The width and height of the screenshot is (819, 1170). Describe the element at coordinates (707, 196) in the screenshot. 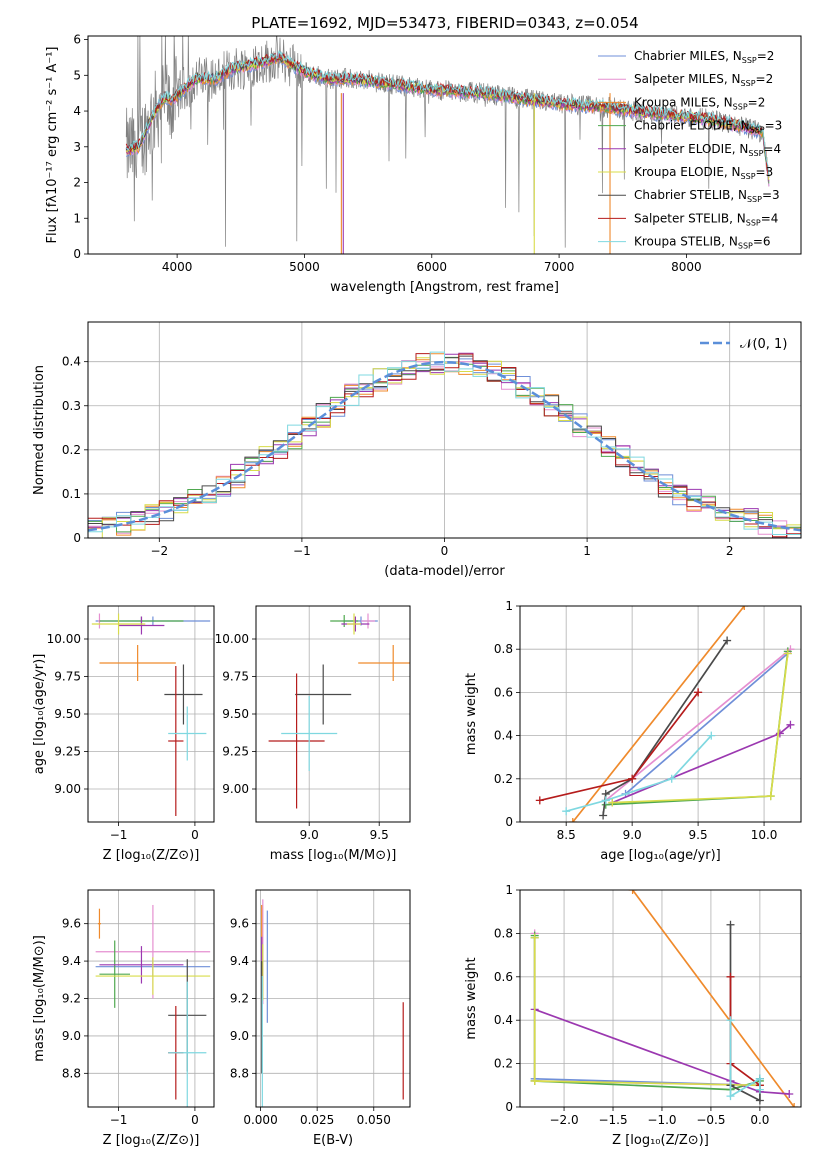

I see `legend-entry: Chabrier STELIB, NSSP=3` at that location.